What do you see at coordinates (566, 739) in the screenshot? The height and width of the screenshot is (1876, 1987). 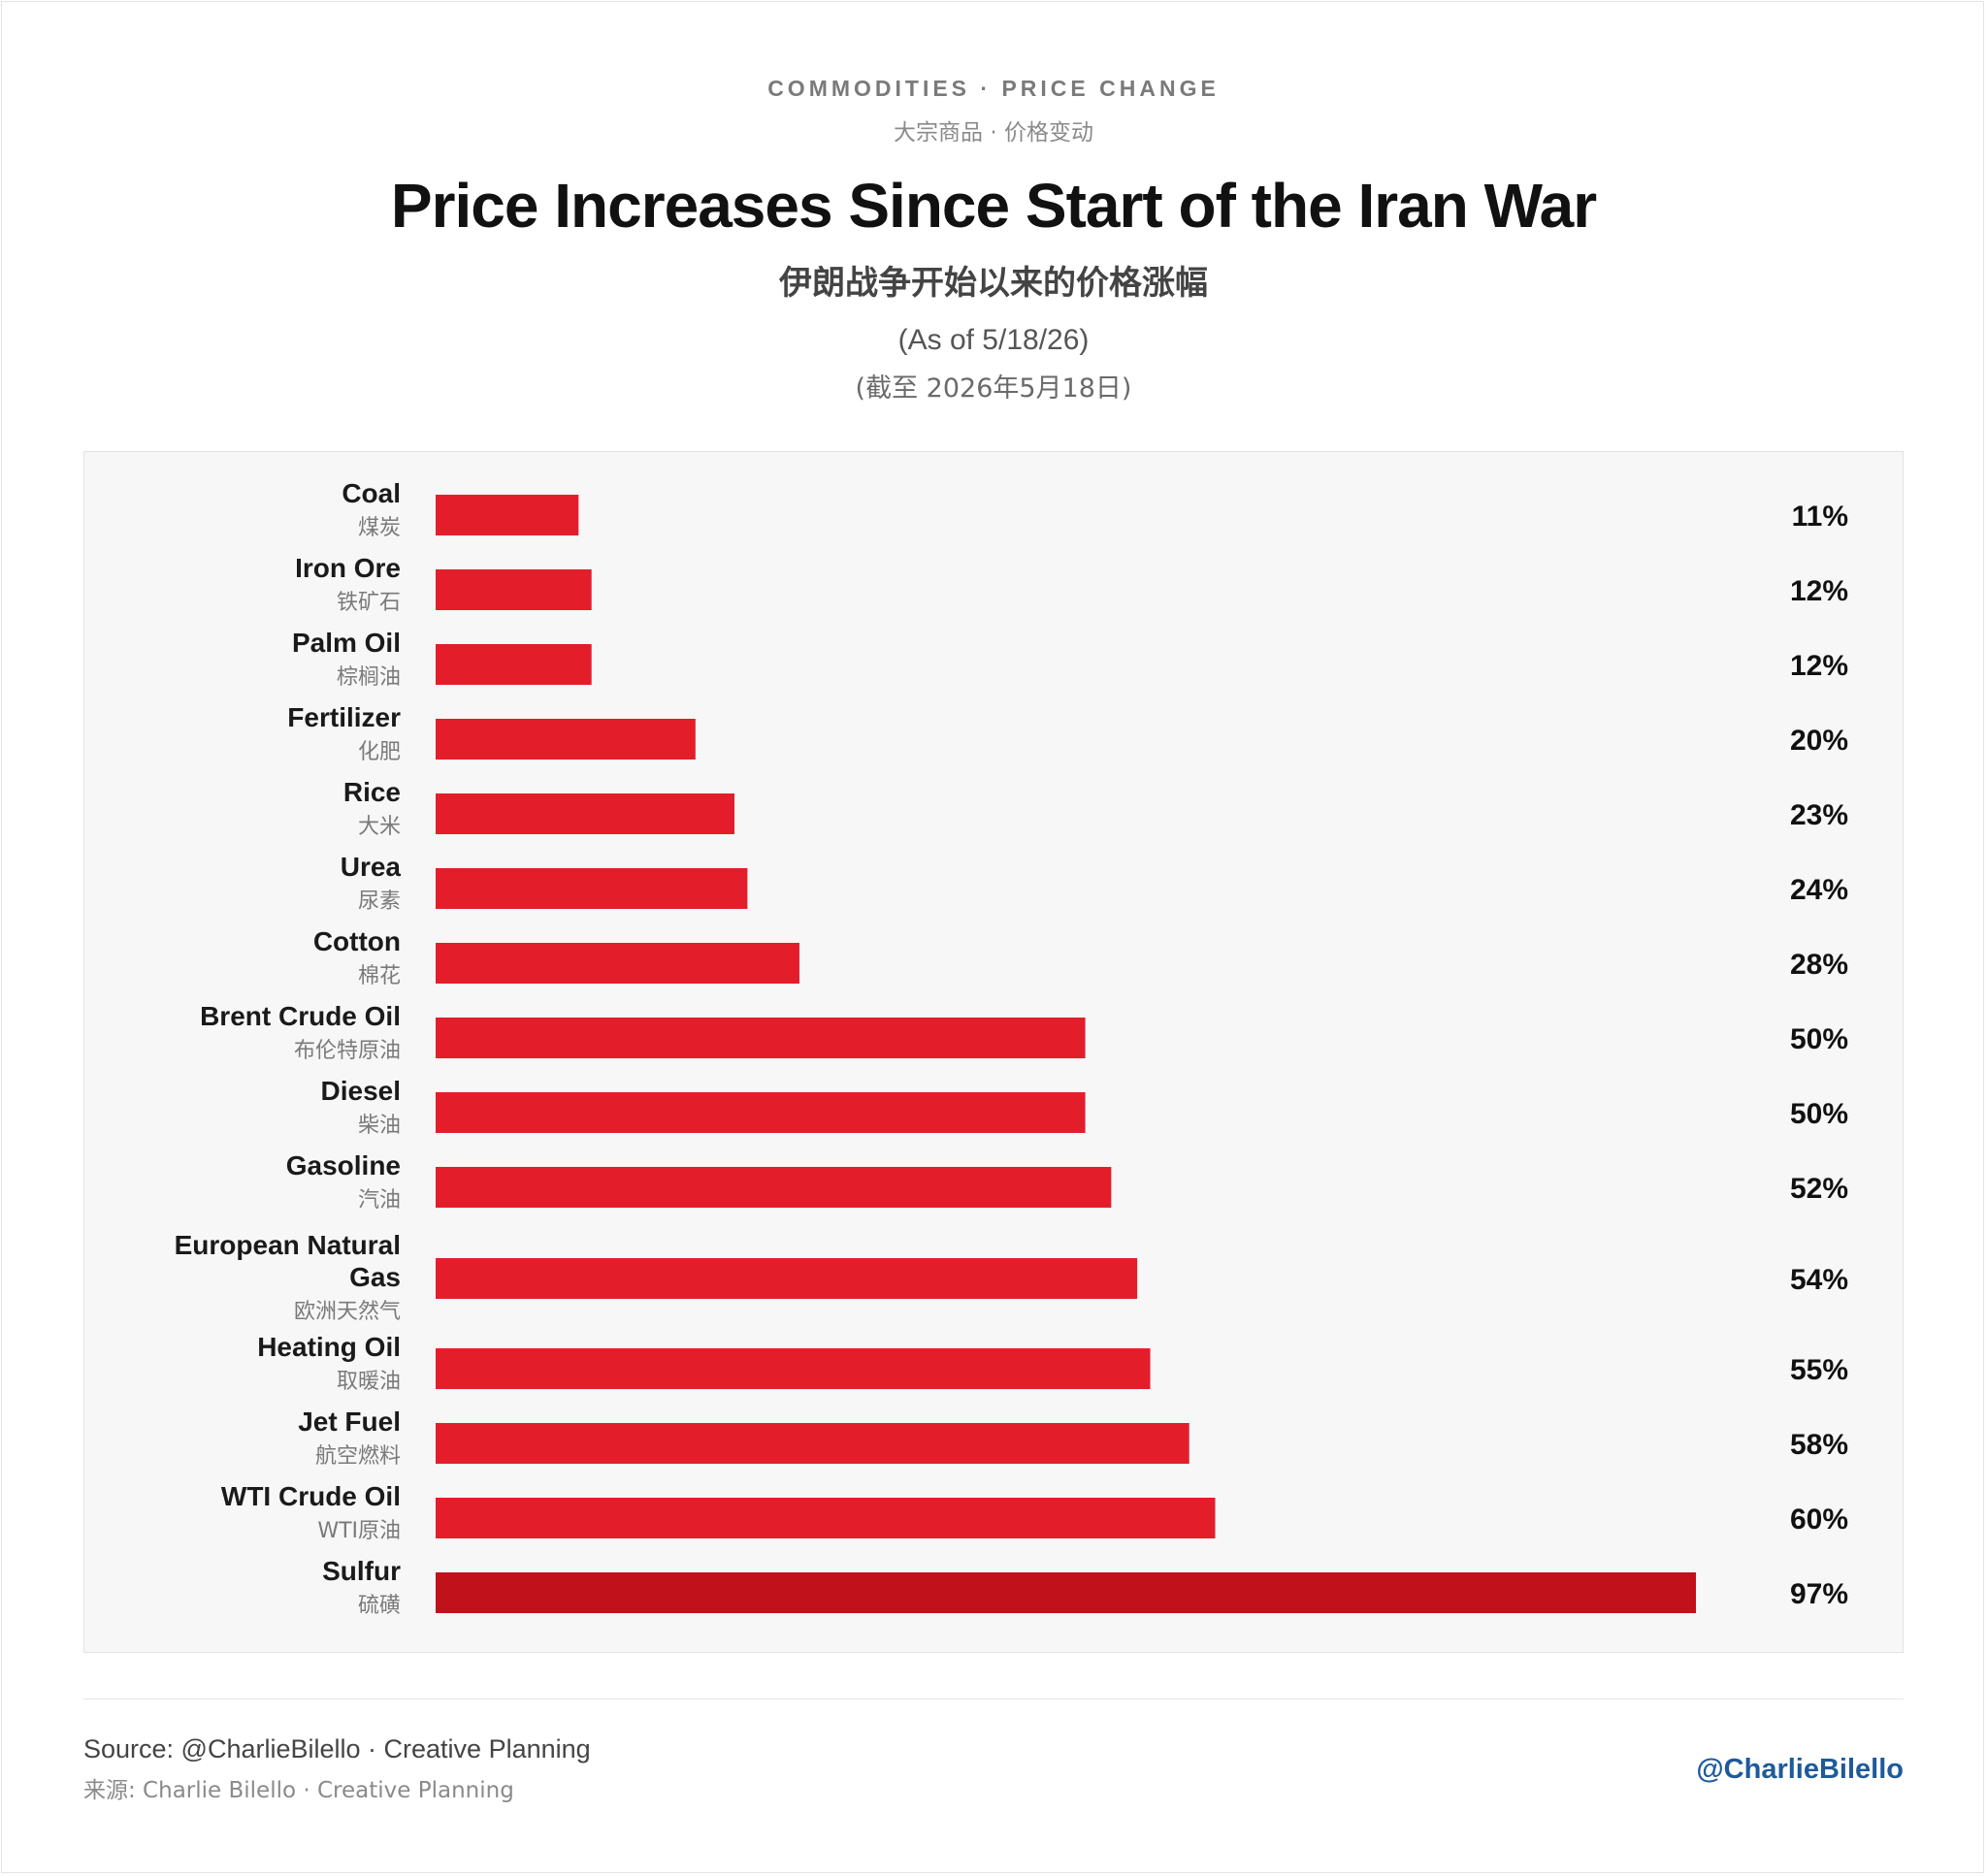 I see `bar-fertilizer` at bounding box center [566, 739].